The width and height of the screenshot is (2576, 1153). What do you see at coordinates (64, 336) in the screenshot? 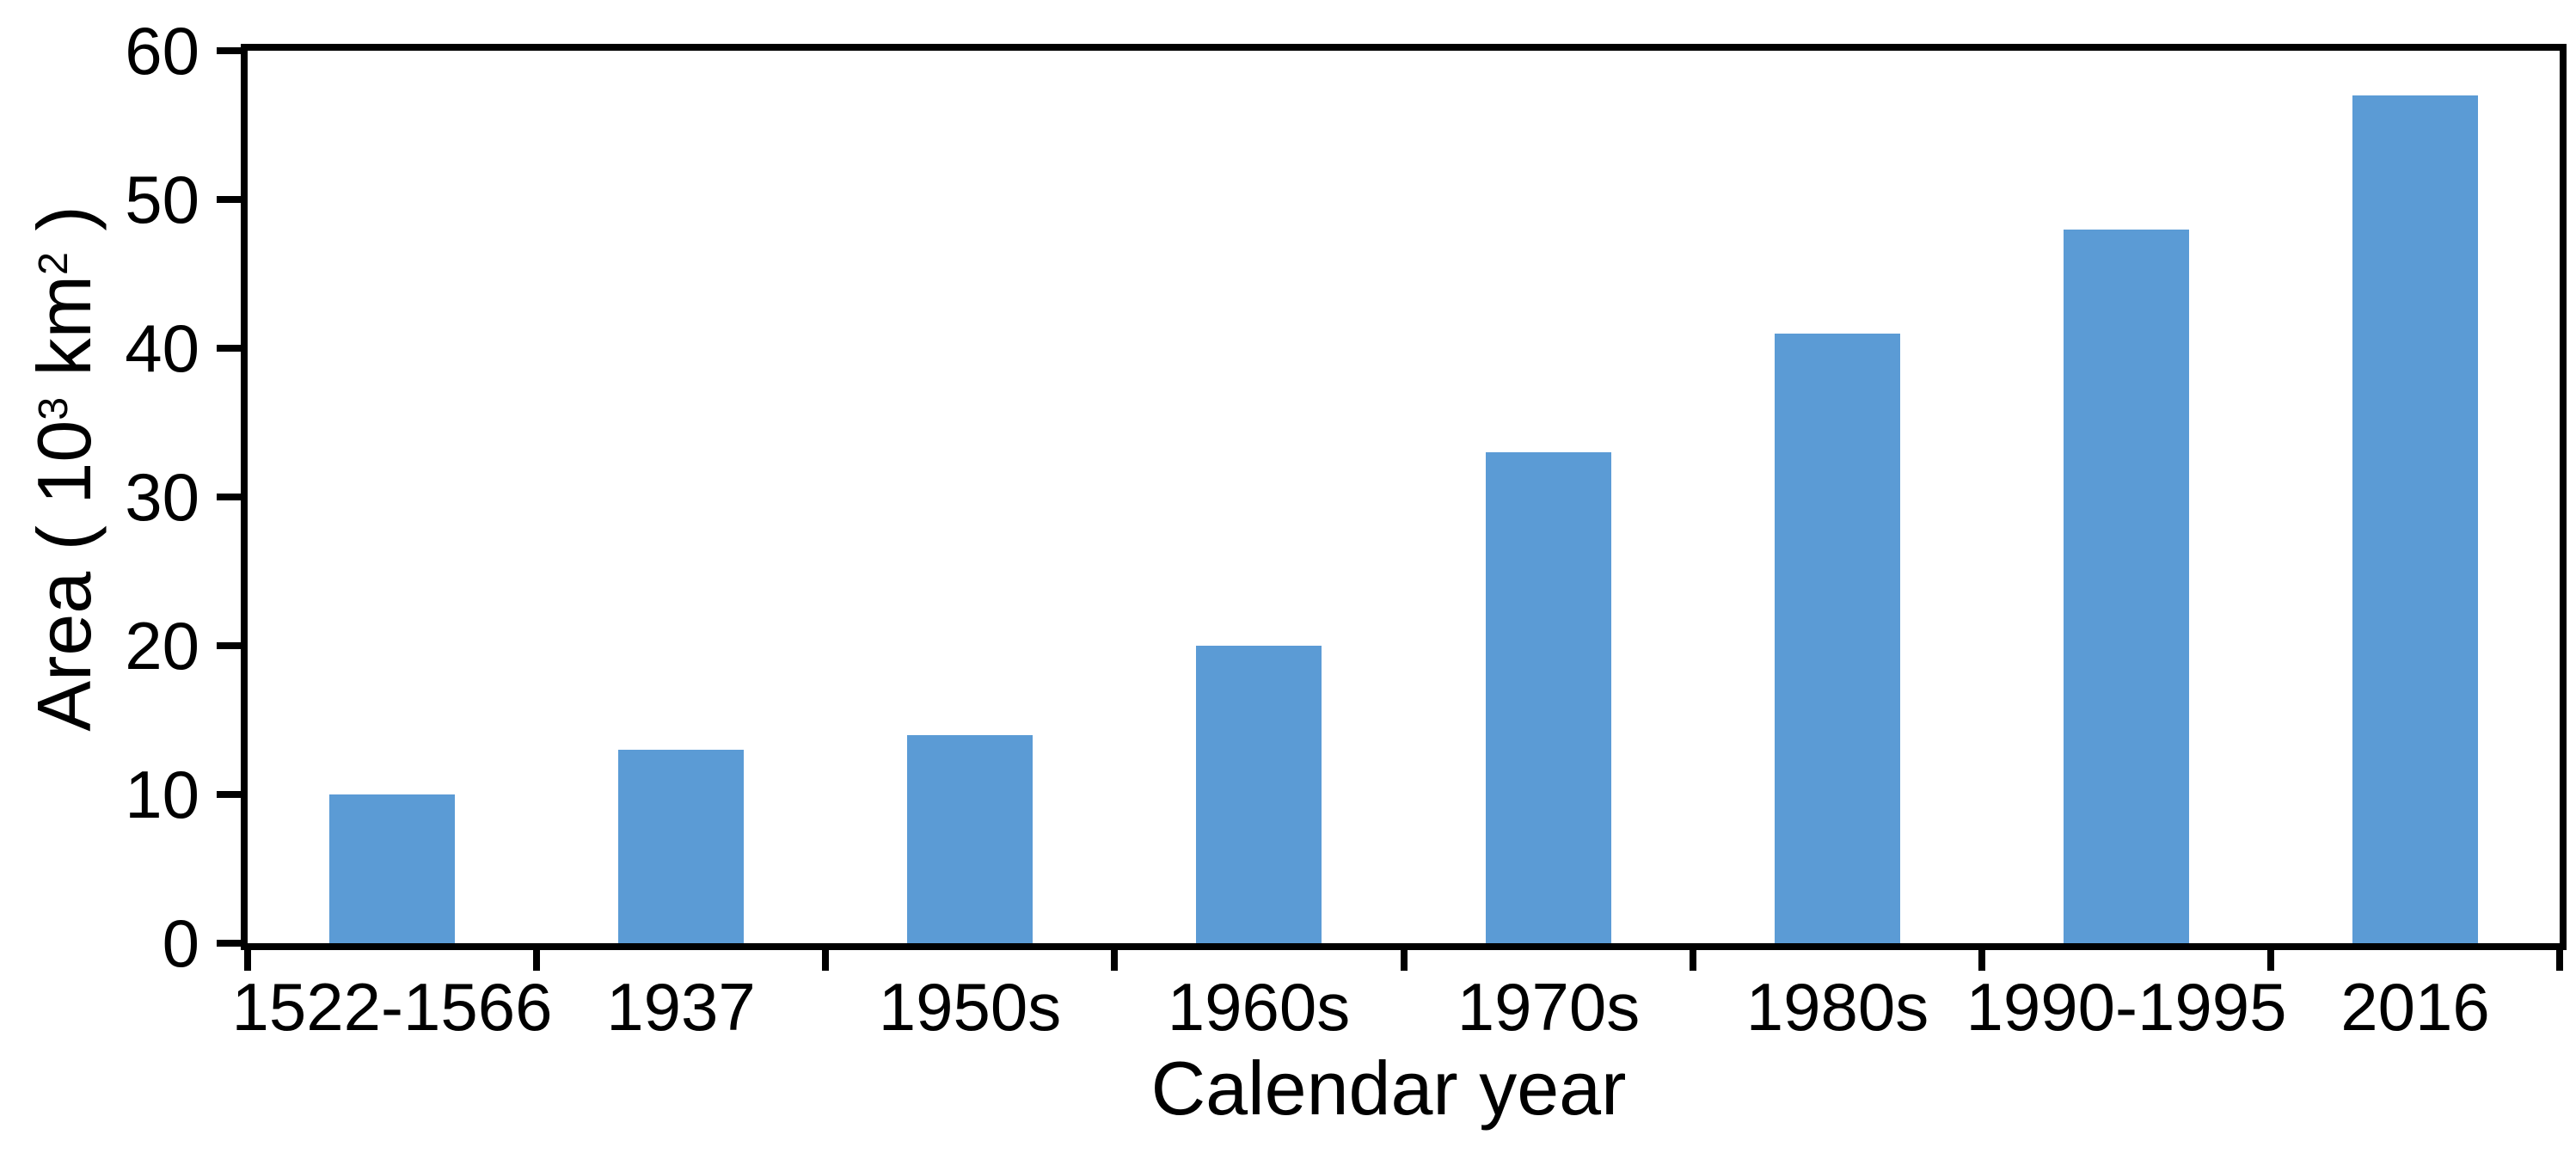
I see `y-axis-title-text: km` at bounding box center [64, 336].